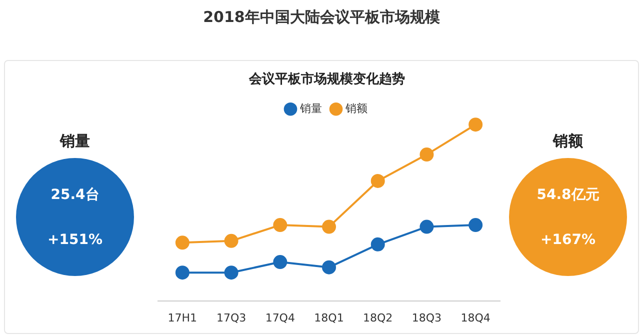 Image resolution: width=643 pixels, height=336 pixels. I want to click on circle-badge: 25.4台 +151%, so click(75, 217).